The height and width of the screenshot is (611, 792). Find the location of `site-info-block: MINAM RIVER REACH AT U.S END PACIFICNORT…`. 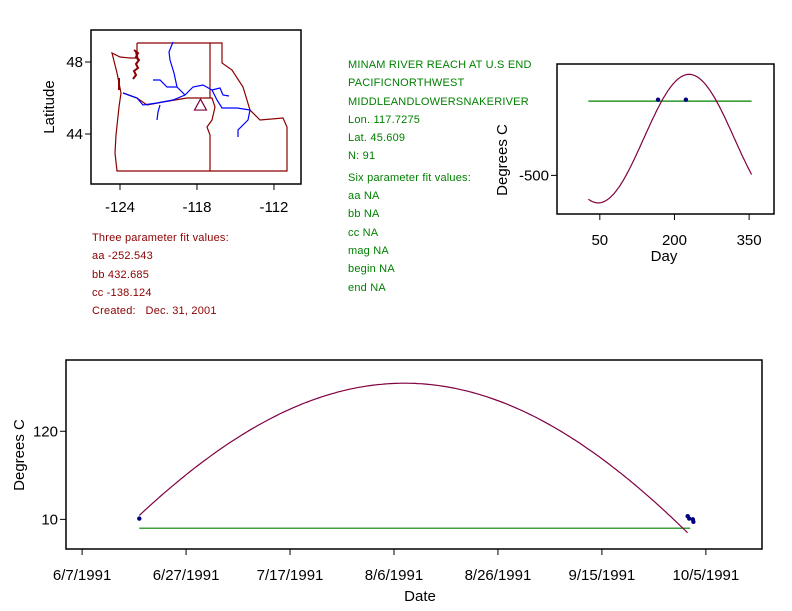

site-info-block: MINAM RIVER REACH AT U.S END PACIFICNORT… is located at coordinates (440, 176).